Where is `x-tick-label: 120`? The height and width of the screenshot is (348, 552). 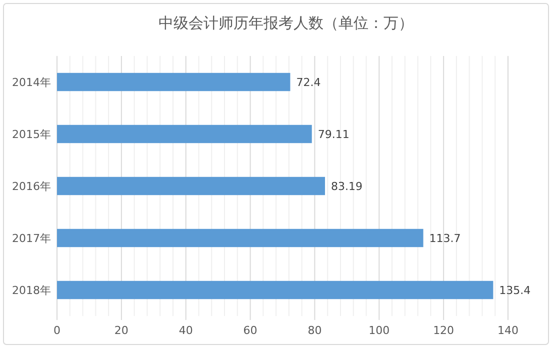
x-tick-label: 120 is located at coordinates (443, 330).